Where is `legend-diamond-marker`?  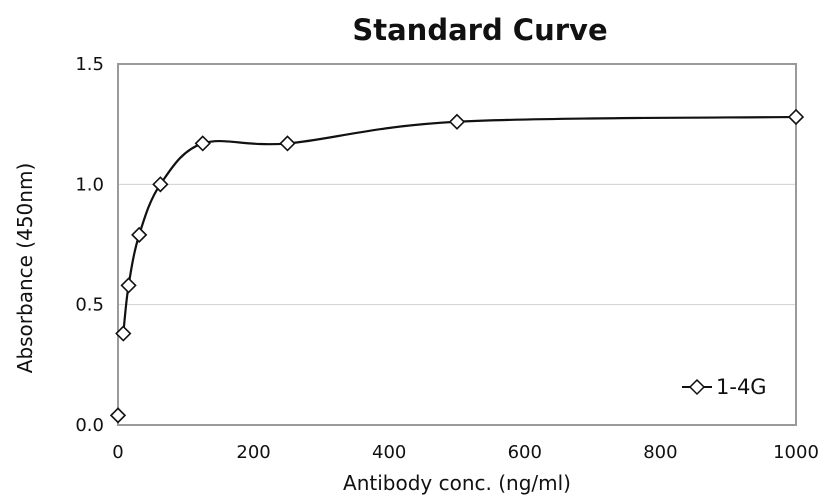 legend-diamond-marker is located at coordinates (697, 387).